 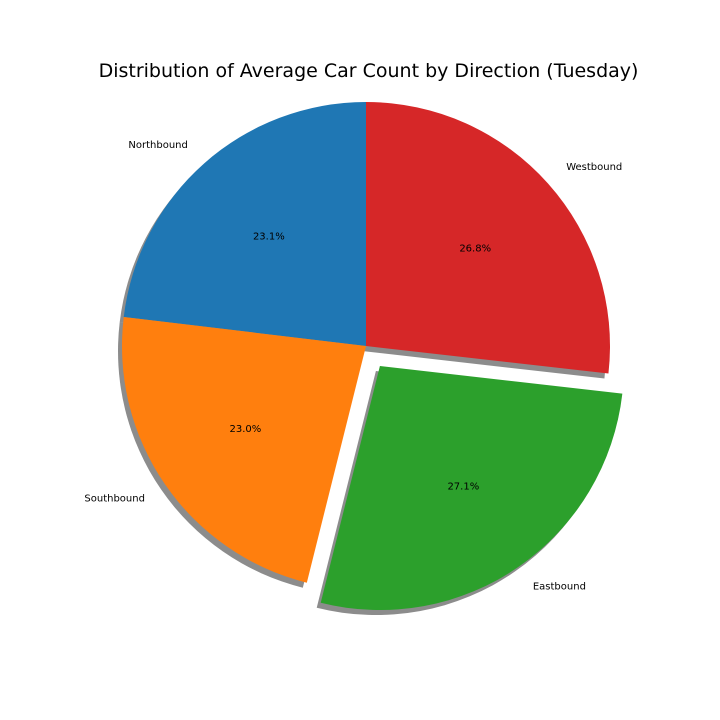 What do you see at coordinates (269, 236) in the screenshot?
I see `pie-pct-label-northbound: 23.1%` at bounding box center [269, 236].